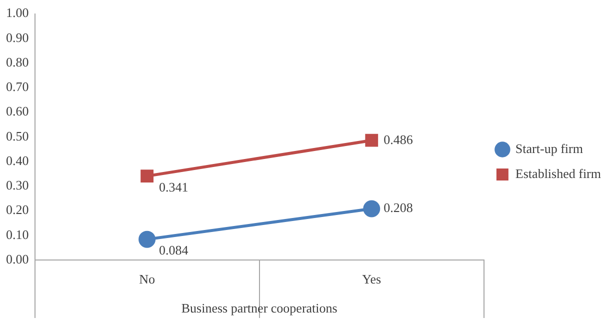 The width and height of the screenshot is (615, 320). I want to click on x-tick-label: Yes, so click(372, 278).